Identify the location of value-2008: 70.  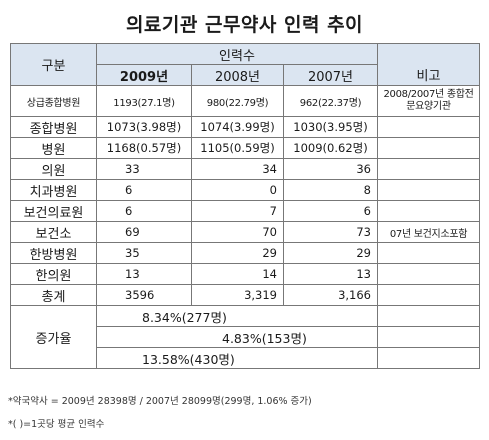
(237, 232).